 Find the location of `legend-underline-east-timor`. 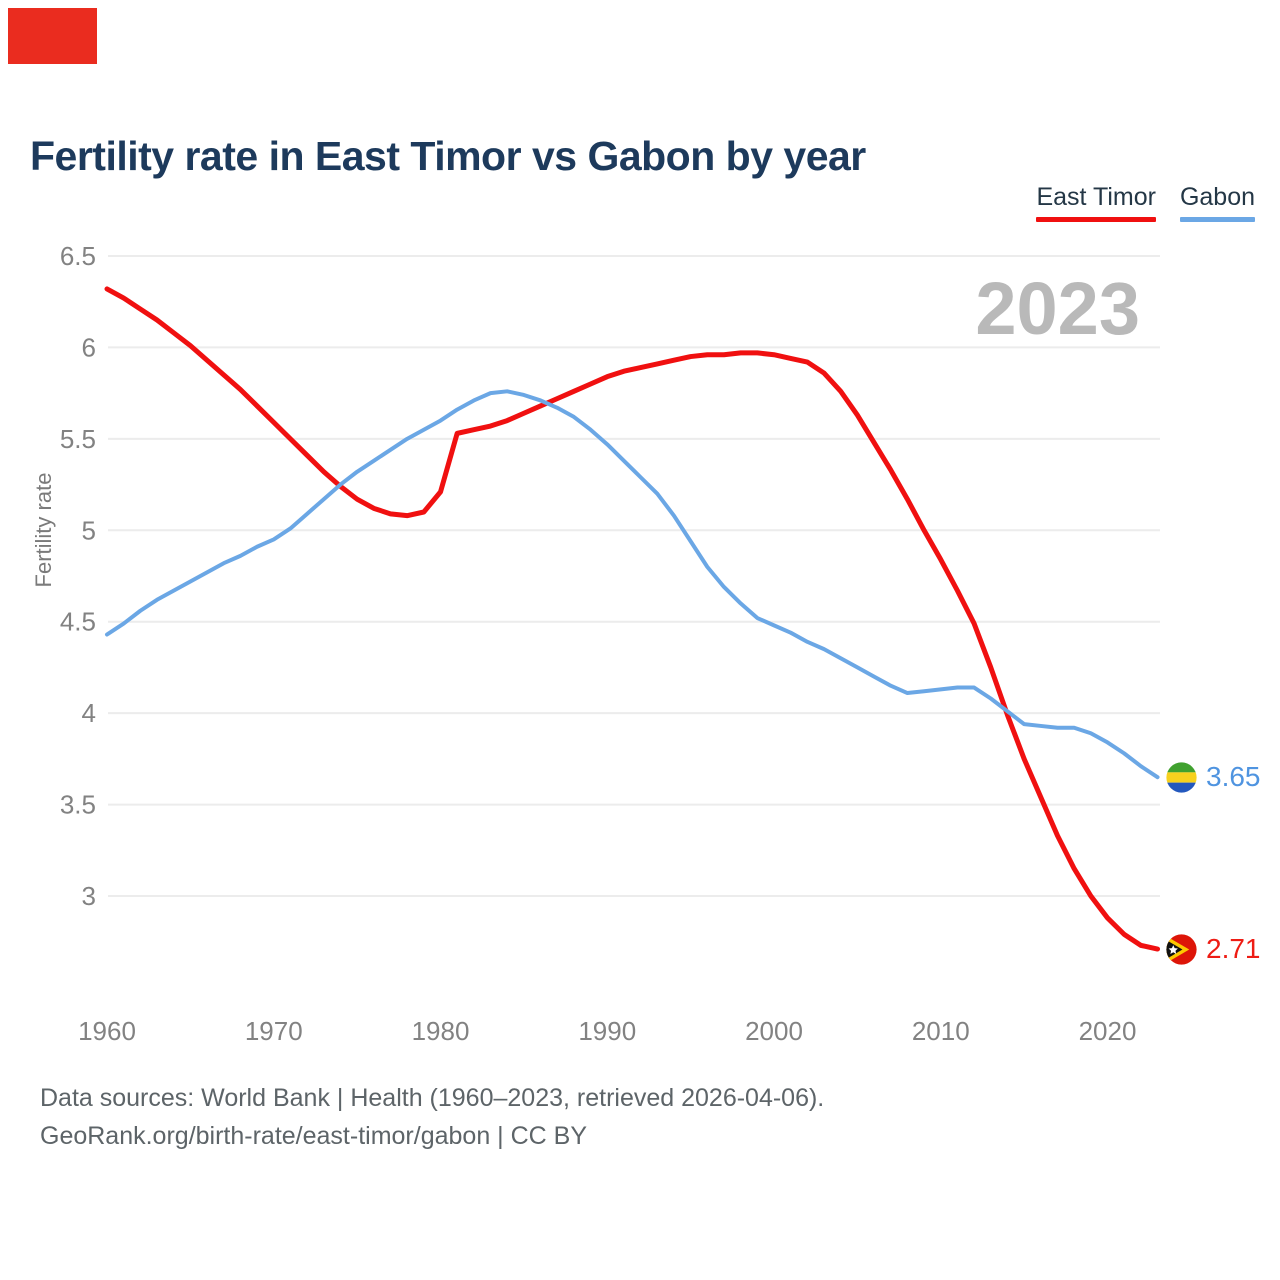

legend-underline-east-timor is located at coordinates (1096, 219).